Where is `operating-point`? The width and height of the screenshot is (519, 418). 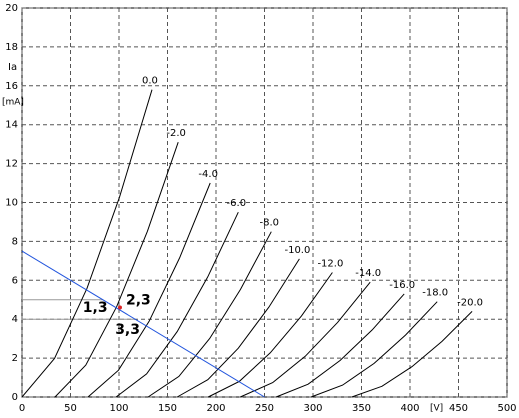 operating-point is located at coordinates (119, 307).